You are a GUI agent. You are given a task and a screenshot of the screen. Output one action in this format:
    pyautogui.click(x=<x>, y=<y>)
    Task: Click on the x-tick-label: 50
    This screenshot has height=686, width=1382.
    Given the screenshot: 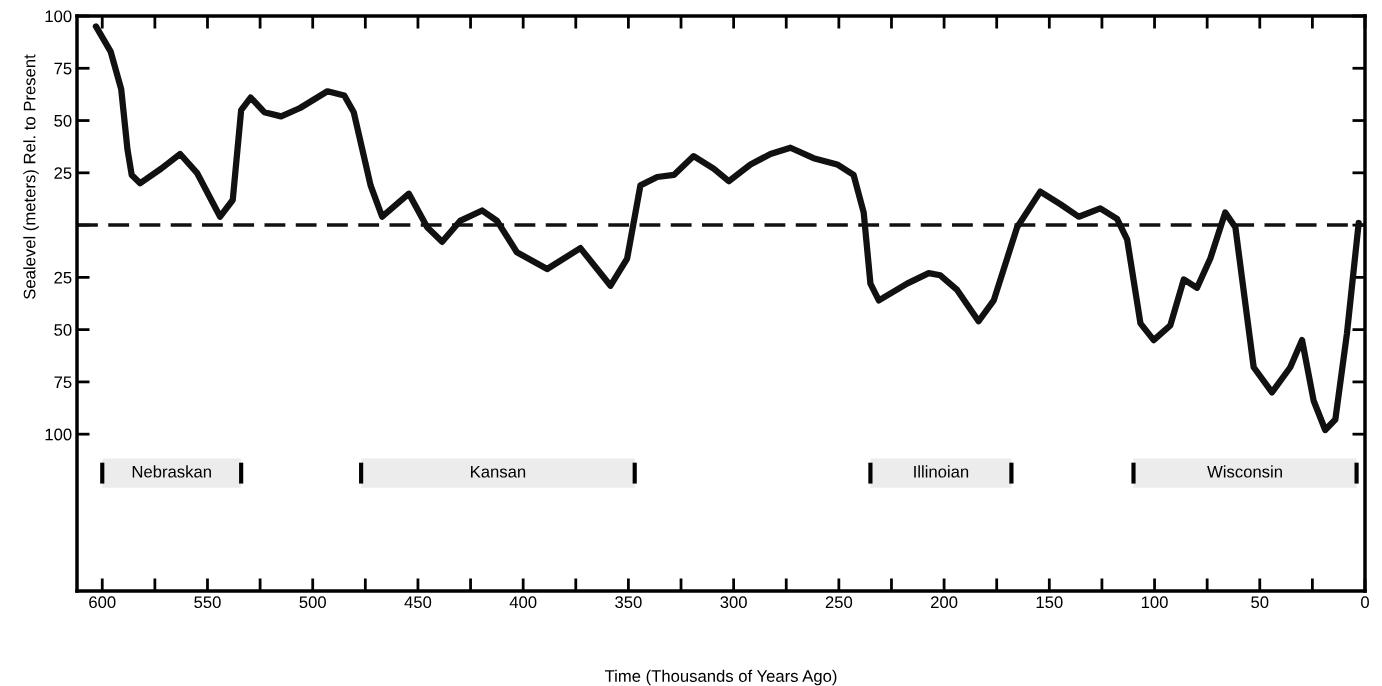 What is the action you would take?
    pyautogui.click(x=1260, y=602)
    